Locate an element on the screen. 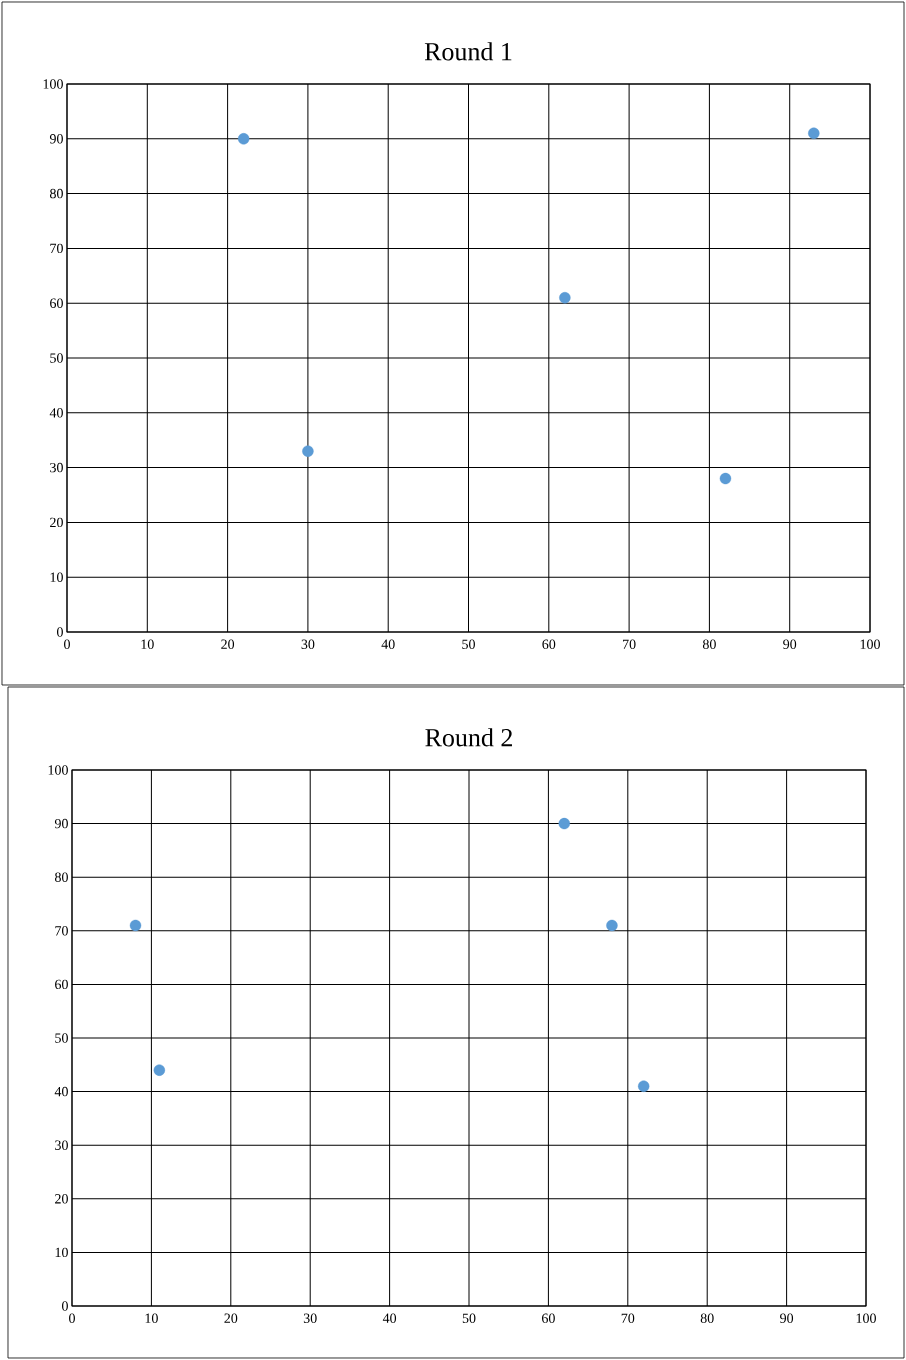 The image size is (906, 1360). chart-title: Round 1 is located at coordinates (468, 51).